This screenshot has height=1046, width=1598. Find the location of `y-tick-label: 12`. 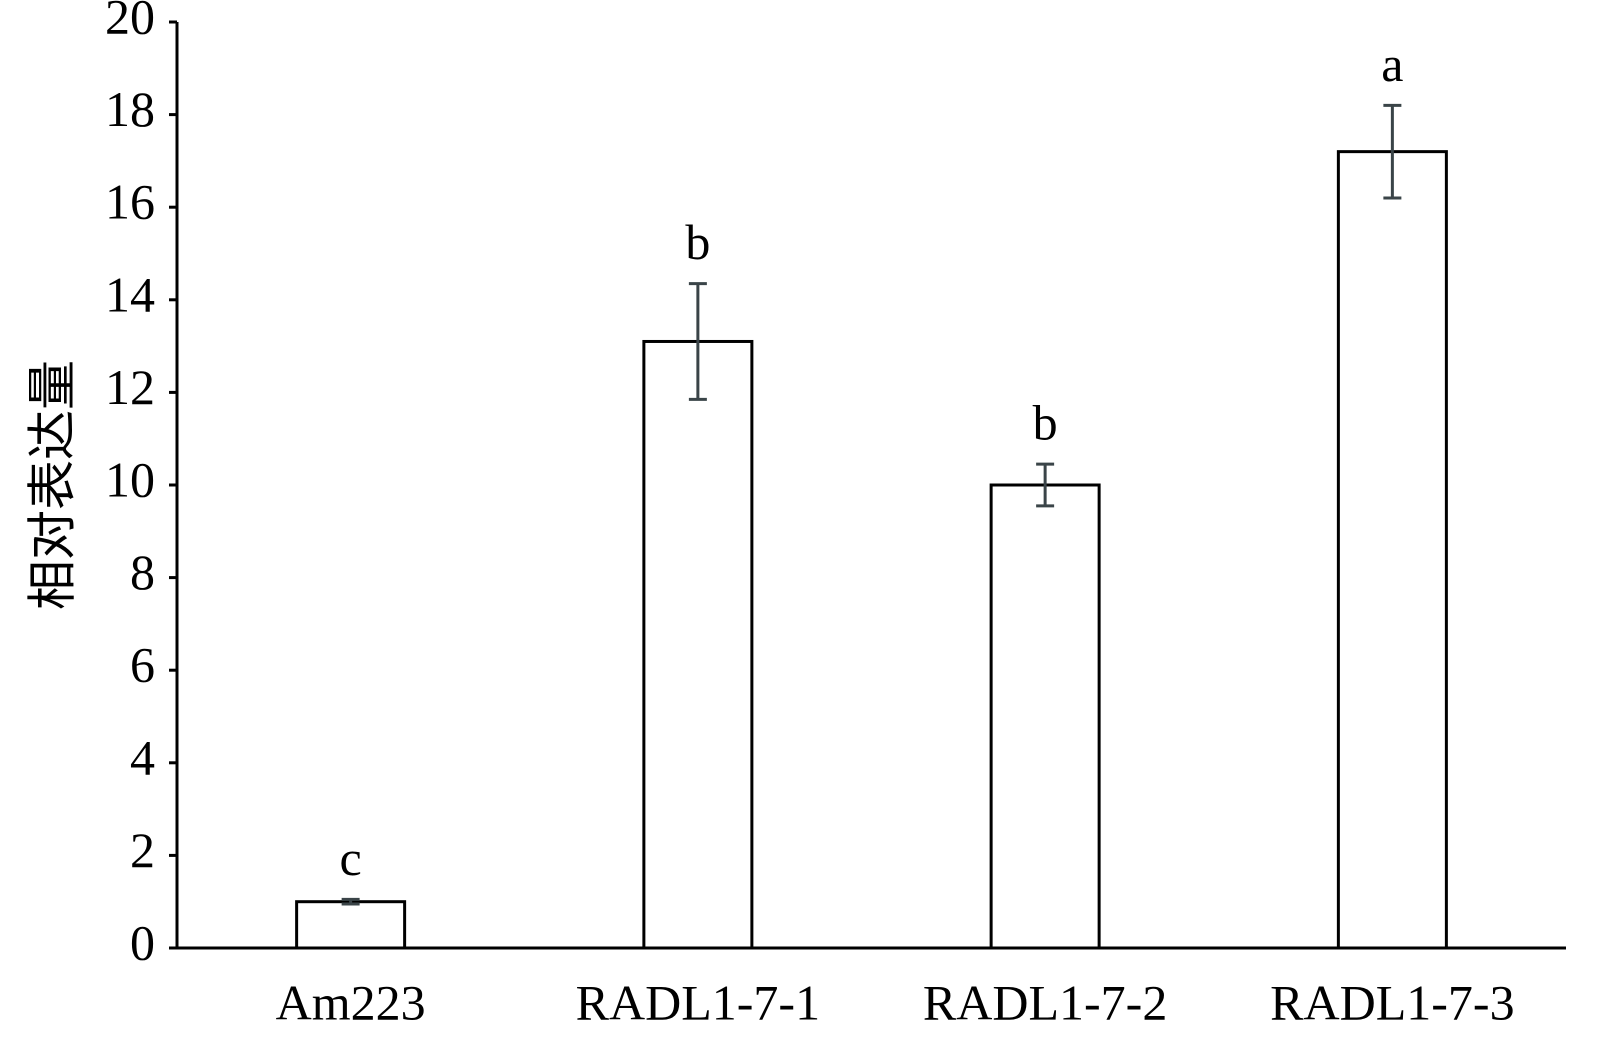

y-tick-label: 12 is located at coordinates (130, 387).